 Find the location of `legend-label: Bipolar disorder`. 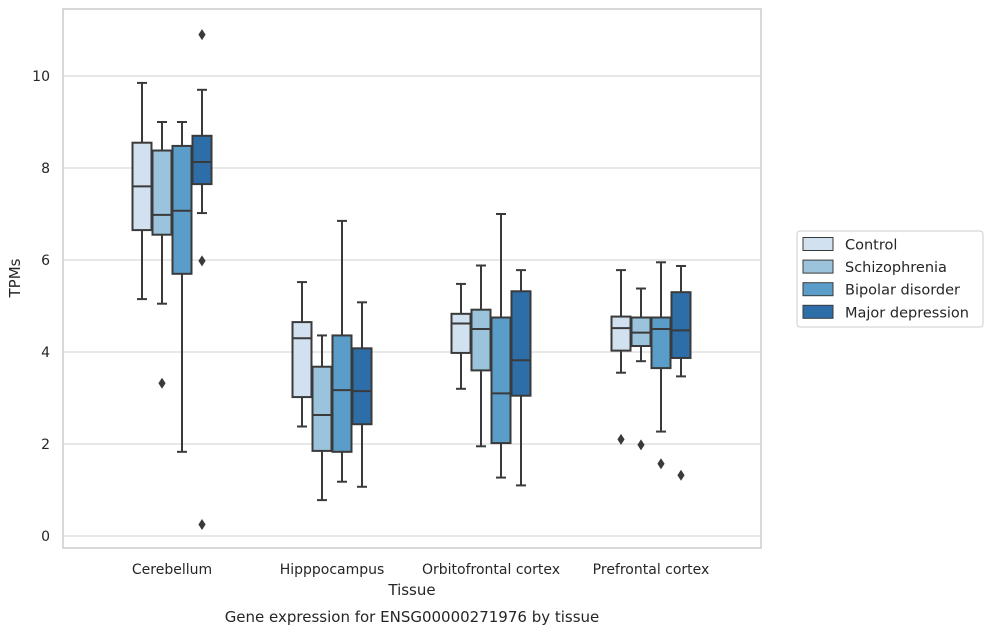

legend-label: Bipolar disorder is located at coordinates (902, 291).